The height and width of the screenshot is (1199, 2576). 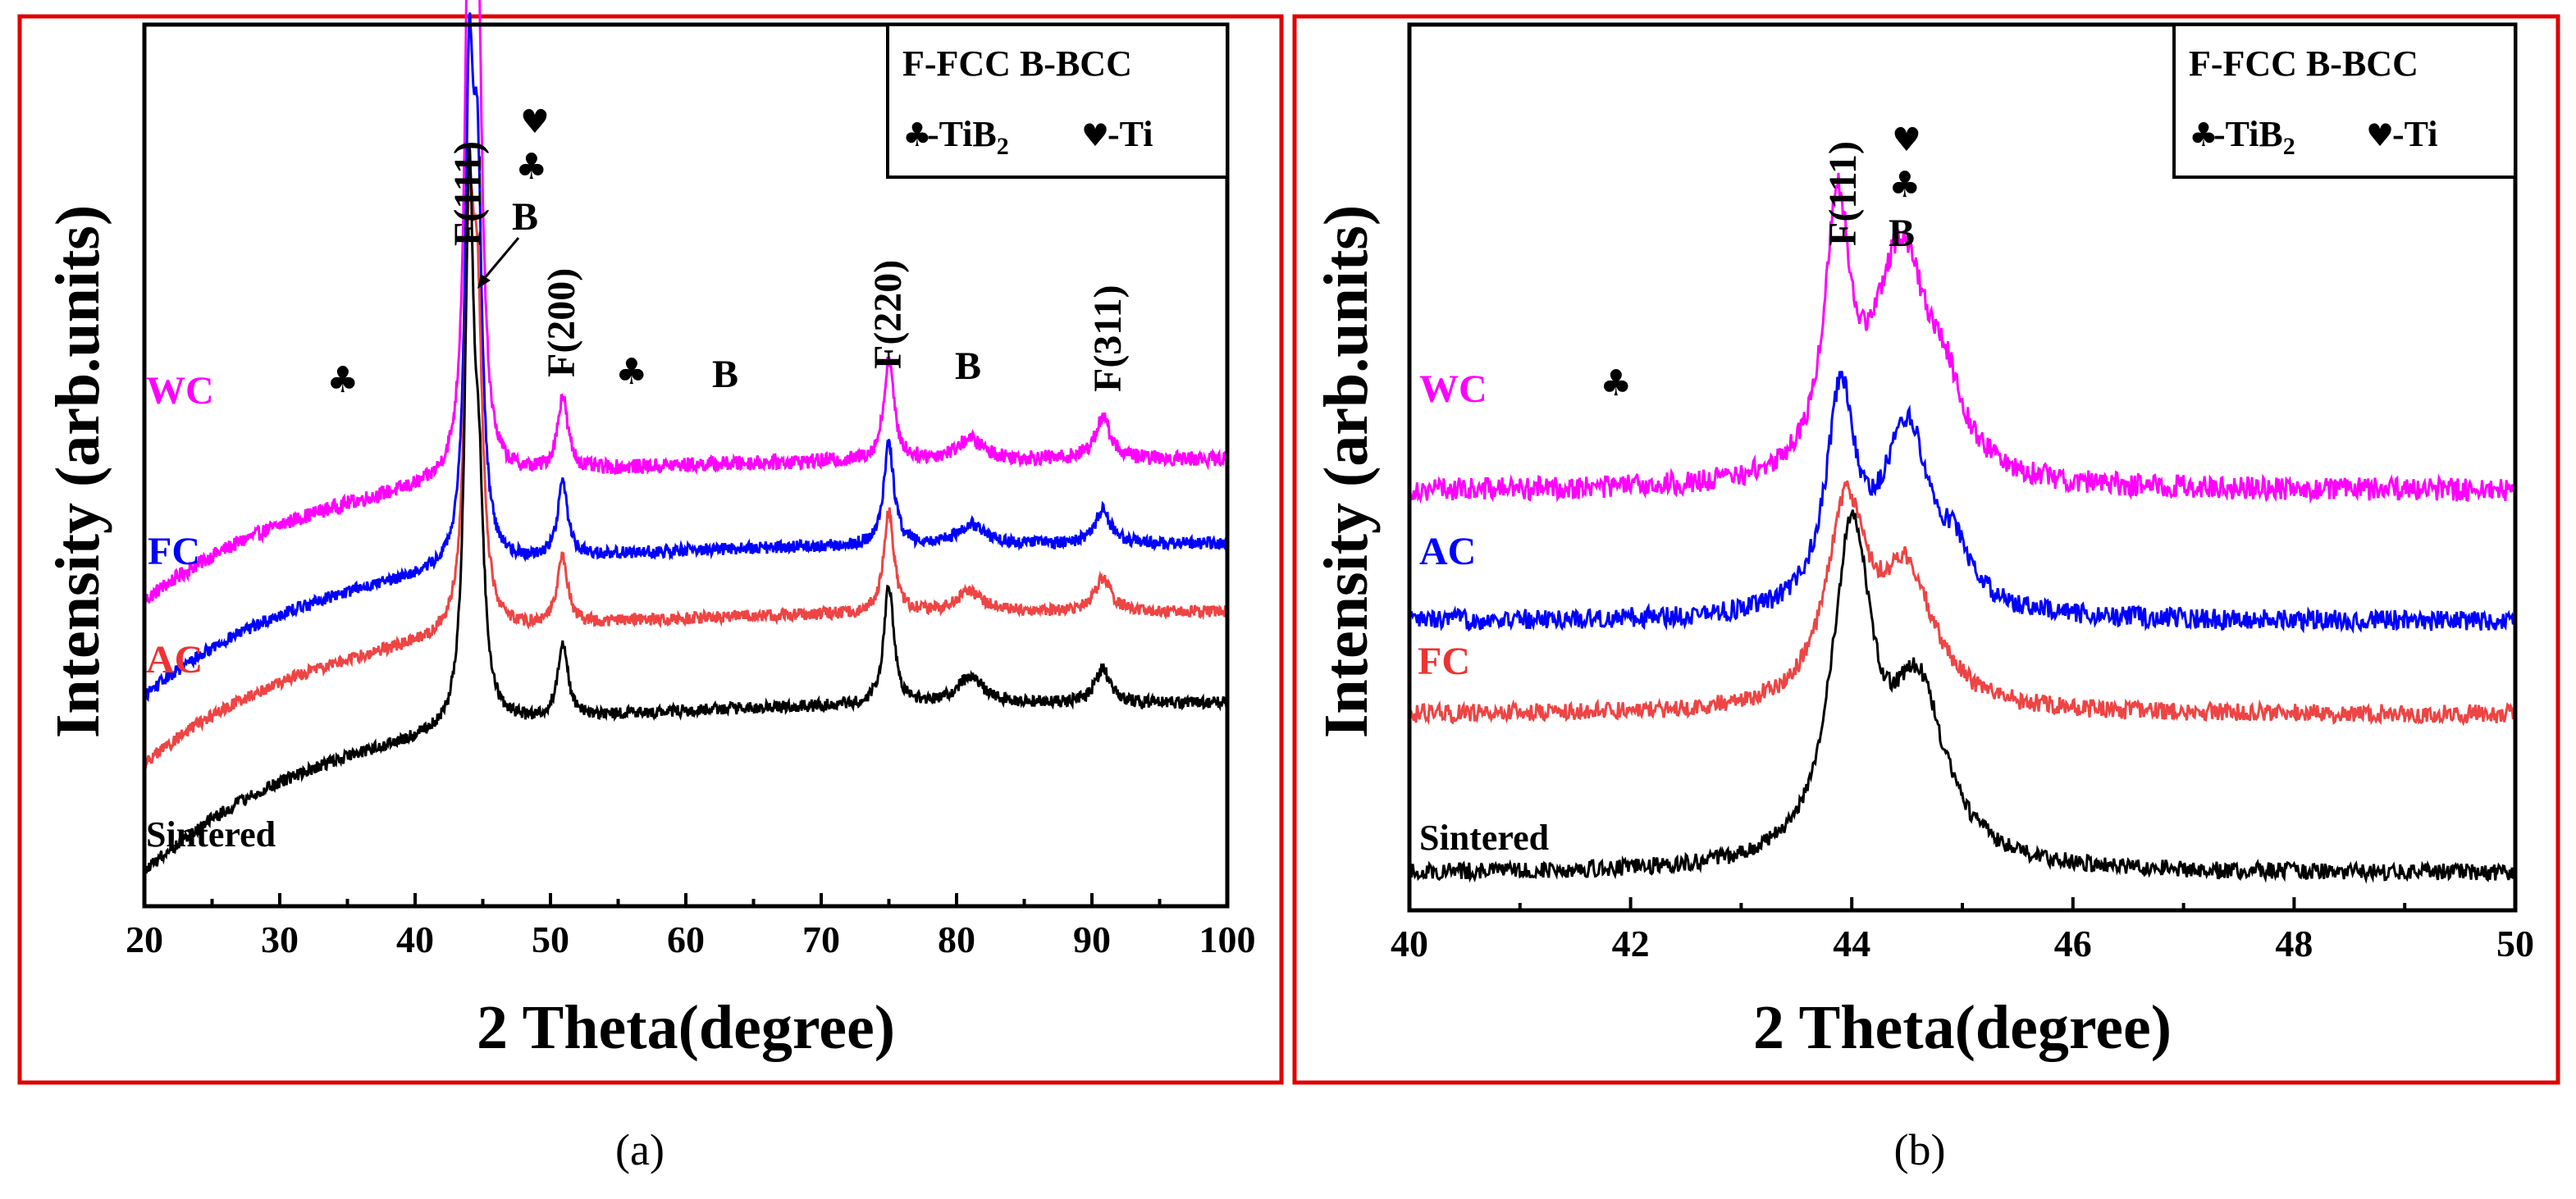 I want to click on panel-a-tick-label: 50, so click(x=551, y=939).